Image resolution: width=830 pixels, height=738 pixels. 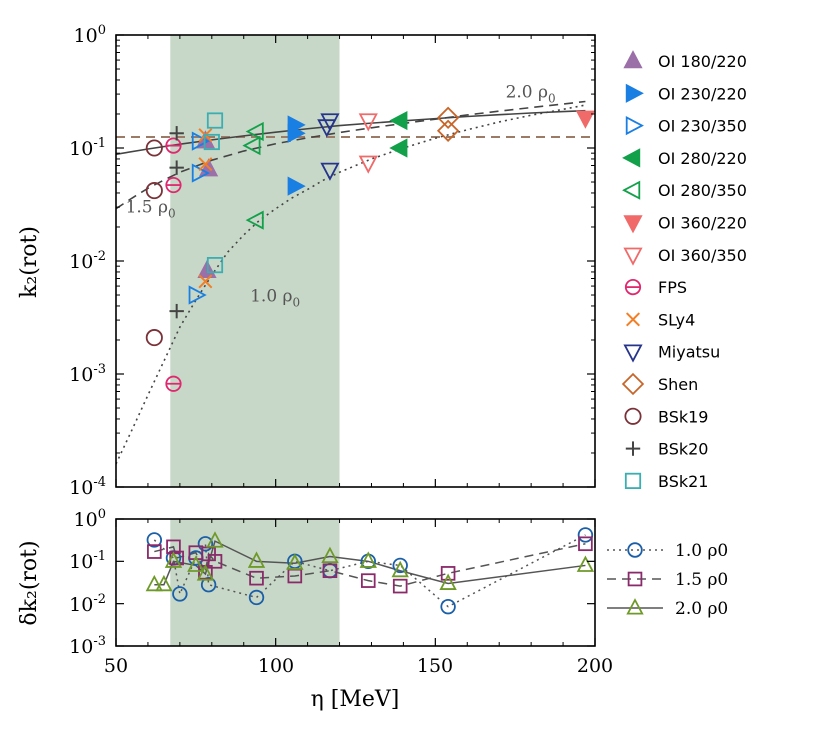 I want to click on legend-label: BSk19, so click(x=683, y=416).